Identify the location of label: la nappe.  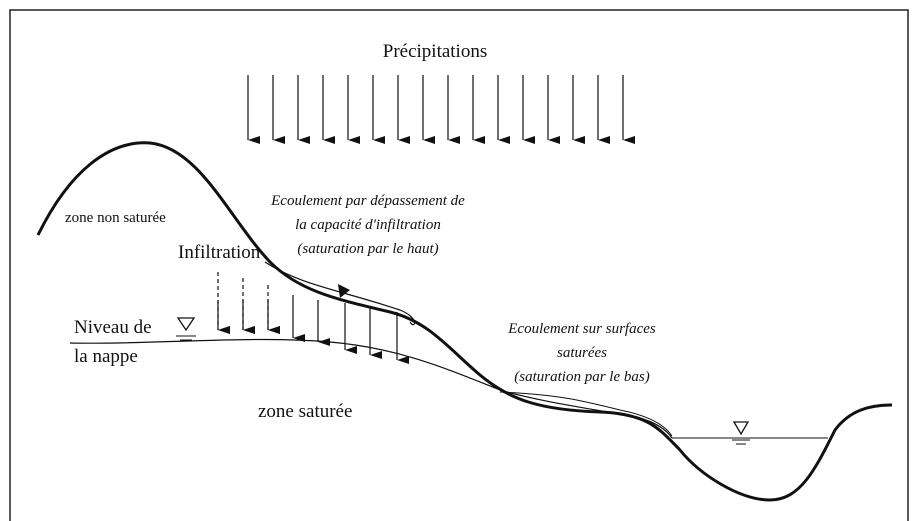
(106, 356).